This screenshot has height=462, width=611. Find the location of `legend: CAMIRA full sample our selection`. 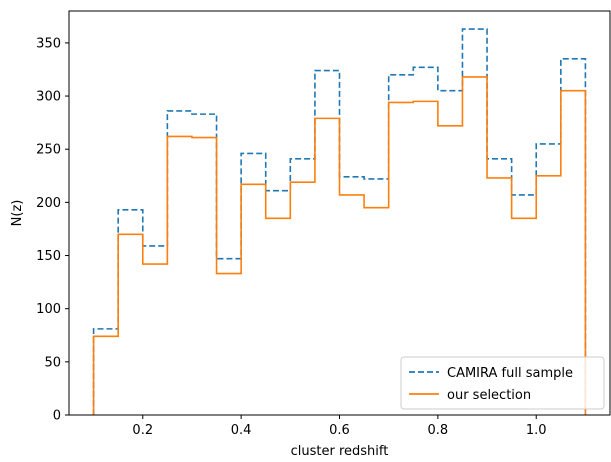

legend: CAMIRA full sample our selection is located at coordinates (502, 383).